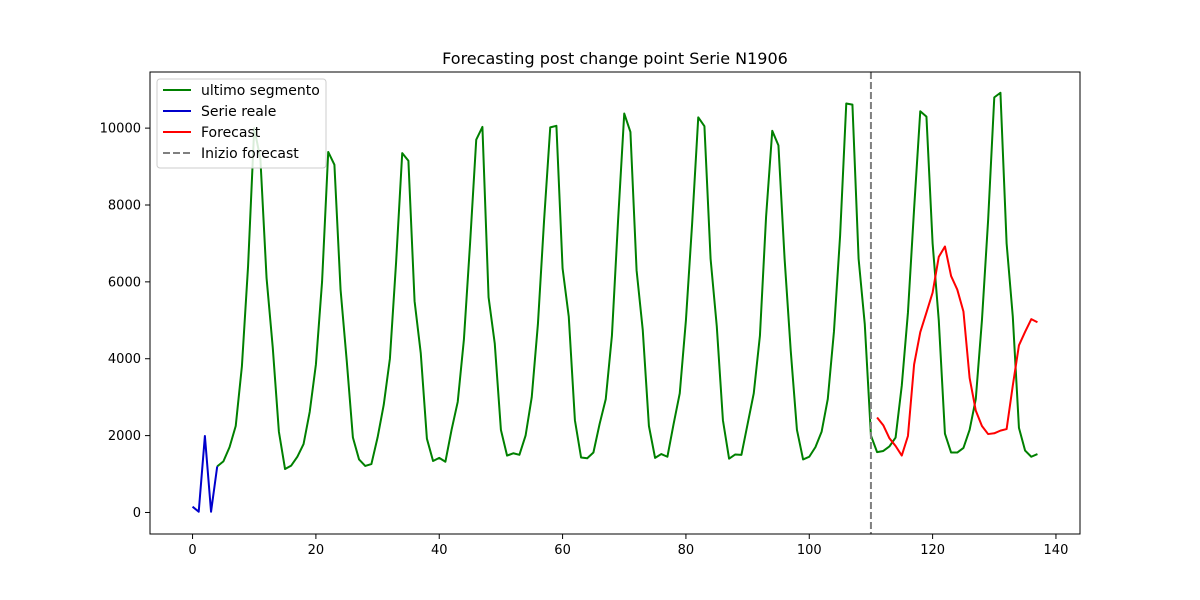 The image size is (1200, 600). I want to click on legend-label-2: Forecast, so click(231, 133).